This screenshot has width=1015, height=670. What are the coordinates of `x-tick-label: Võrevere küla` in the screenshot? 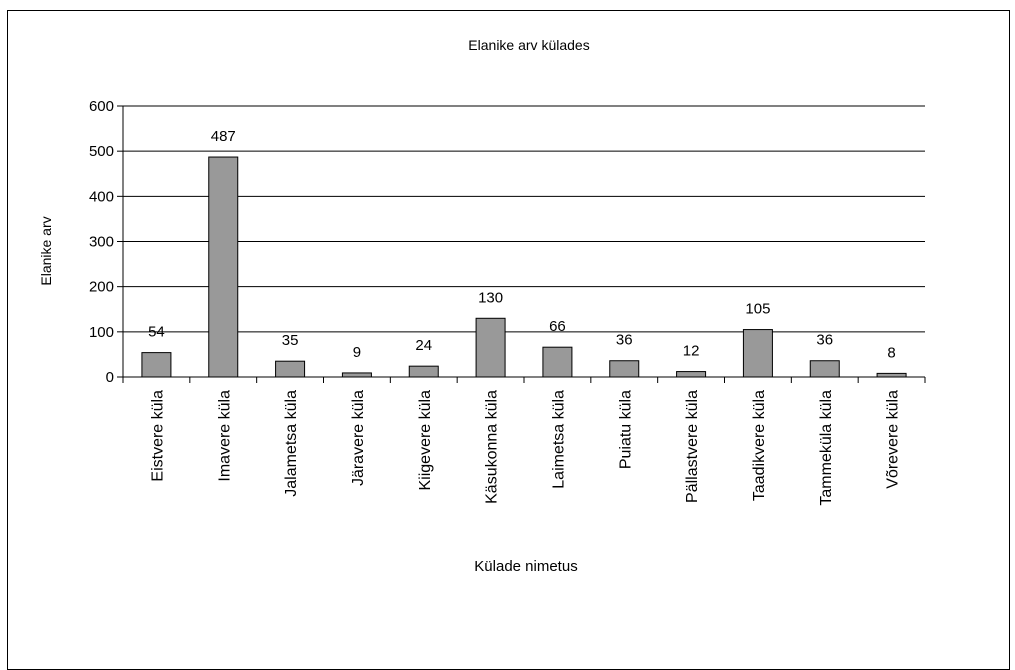 It's located at (893, 439).